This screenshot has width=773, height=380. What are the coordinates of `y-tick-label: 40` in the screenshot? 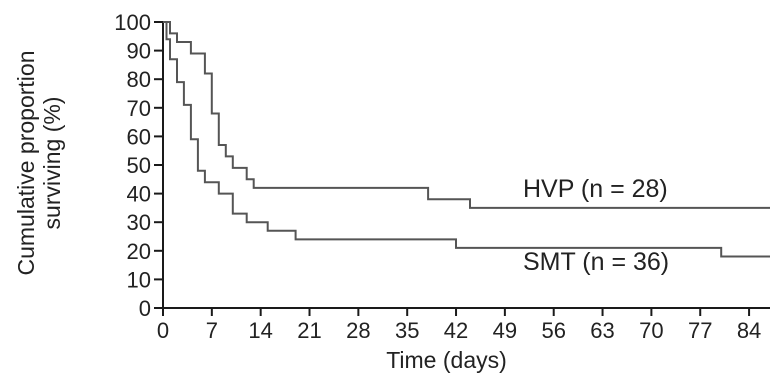 It's located at (139, 194).